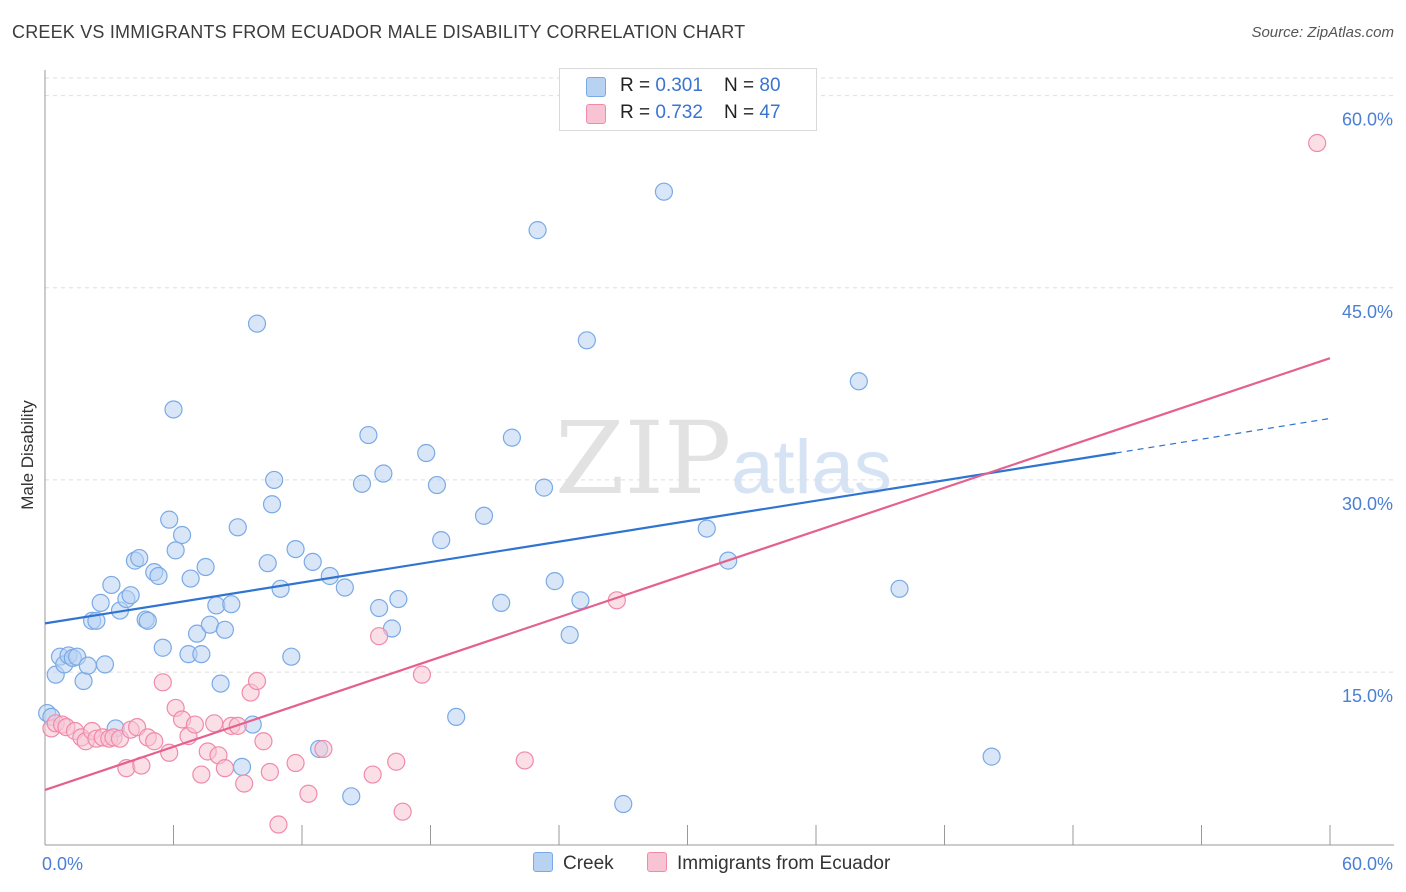  Describe the element at coordinates (1367, 504) in the screenshot. I see `y-tick-label: 30.0%` at that location.